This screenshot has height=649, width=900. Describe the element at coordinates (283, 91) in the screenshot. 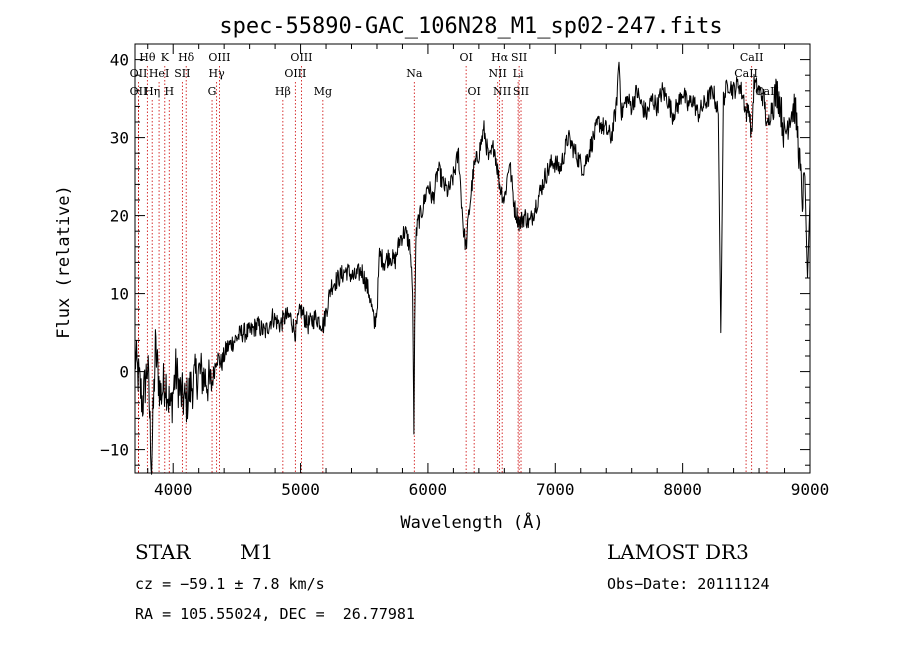

I see `spectral-line-label: Hβ` at that location.